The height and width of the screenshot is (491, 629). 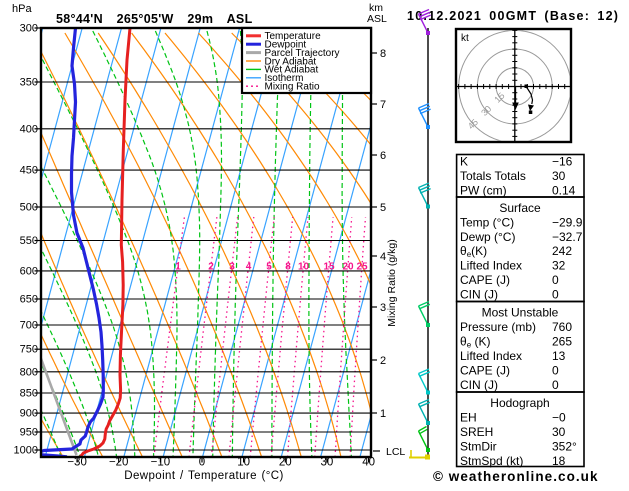 I want to click on svg-text: −20, so click(x=119, y=463).